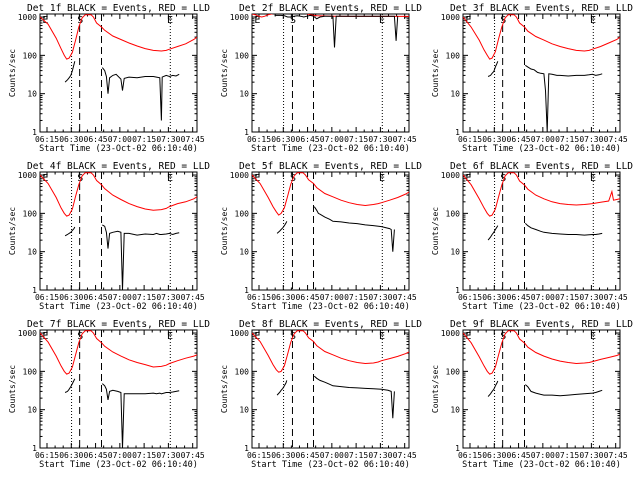 The width and height of the screenshot is (640, 480). I want to click on chart-title: Det 6f BLACK = Events, RED = LLD, so click(541, 166).